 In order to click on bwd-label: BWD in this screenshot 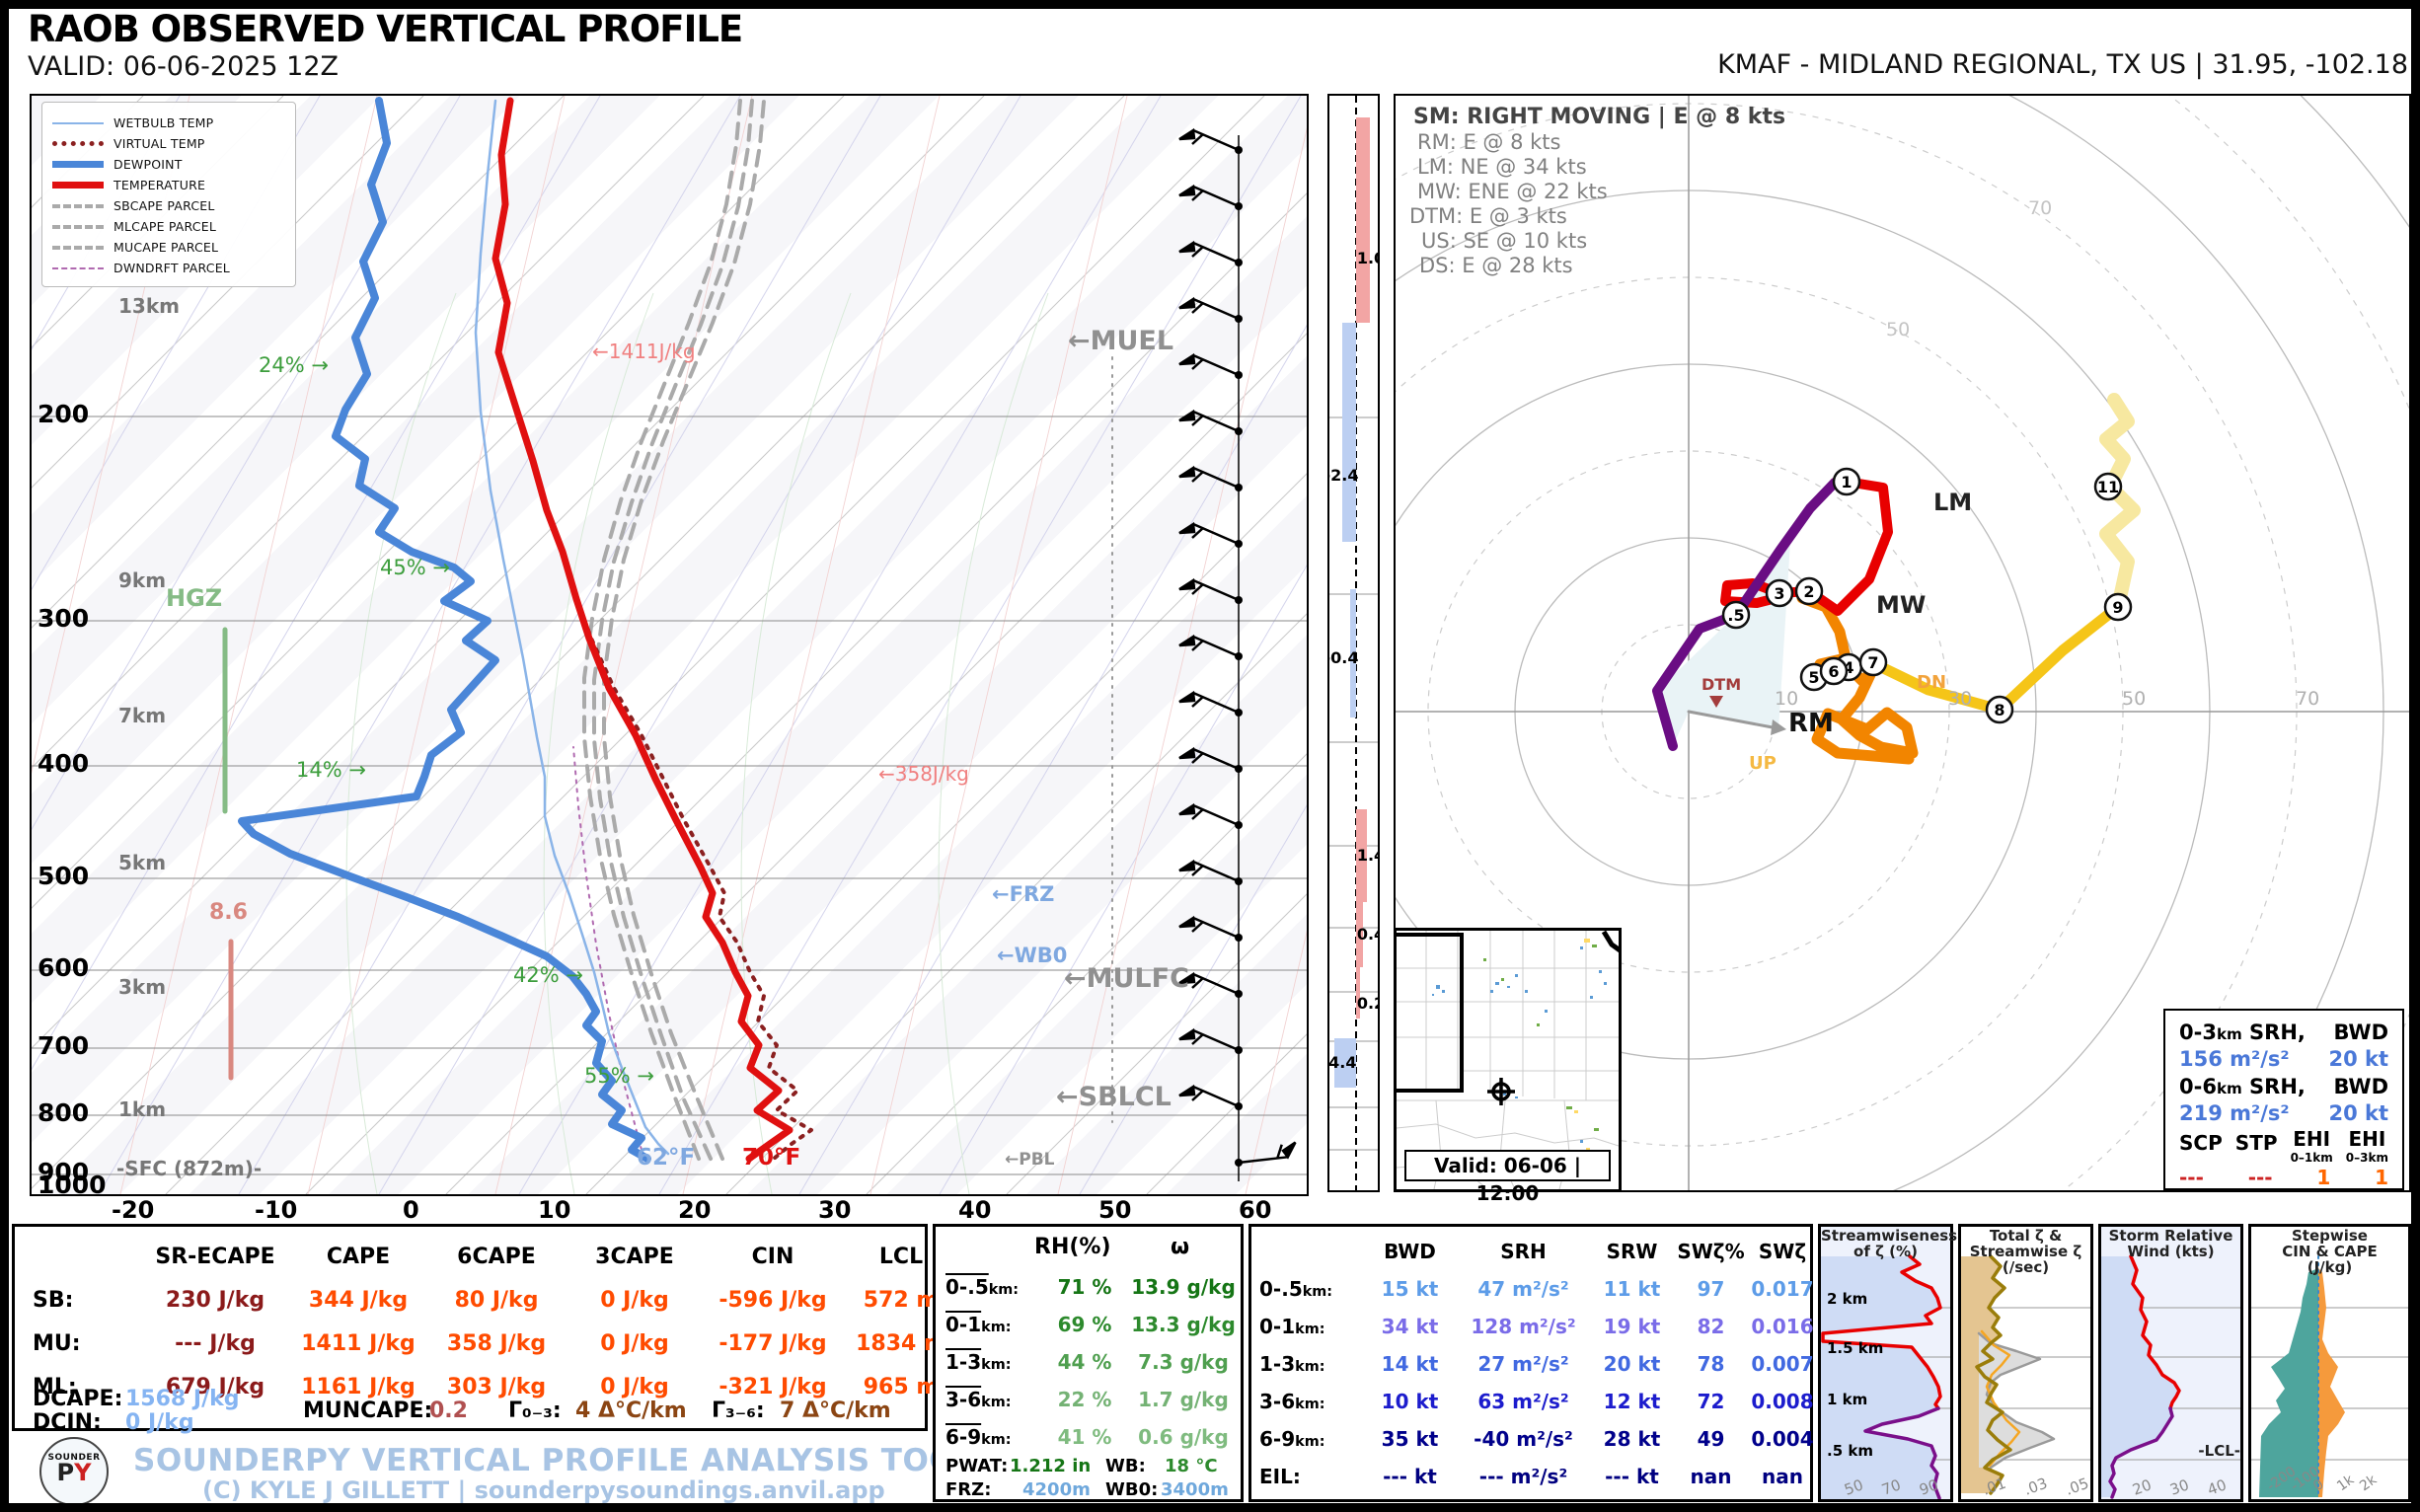, I will do `click(2360, 1086)`.